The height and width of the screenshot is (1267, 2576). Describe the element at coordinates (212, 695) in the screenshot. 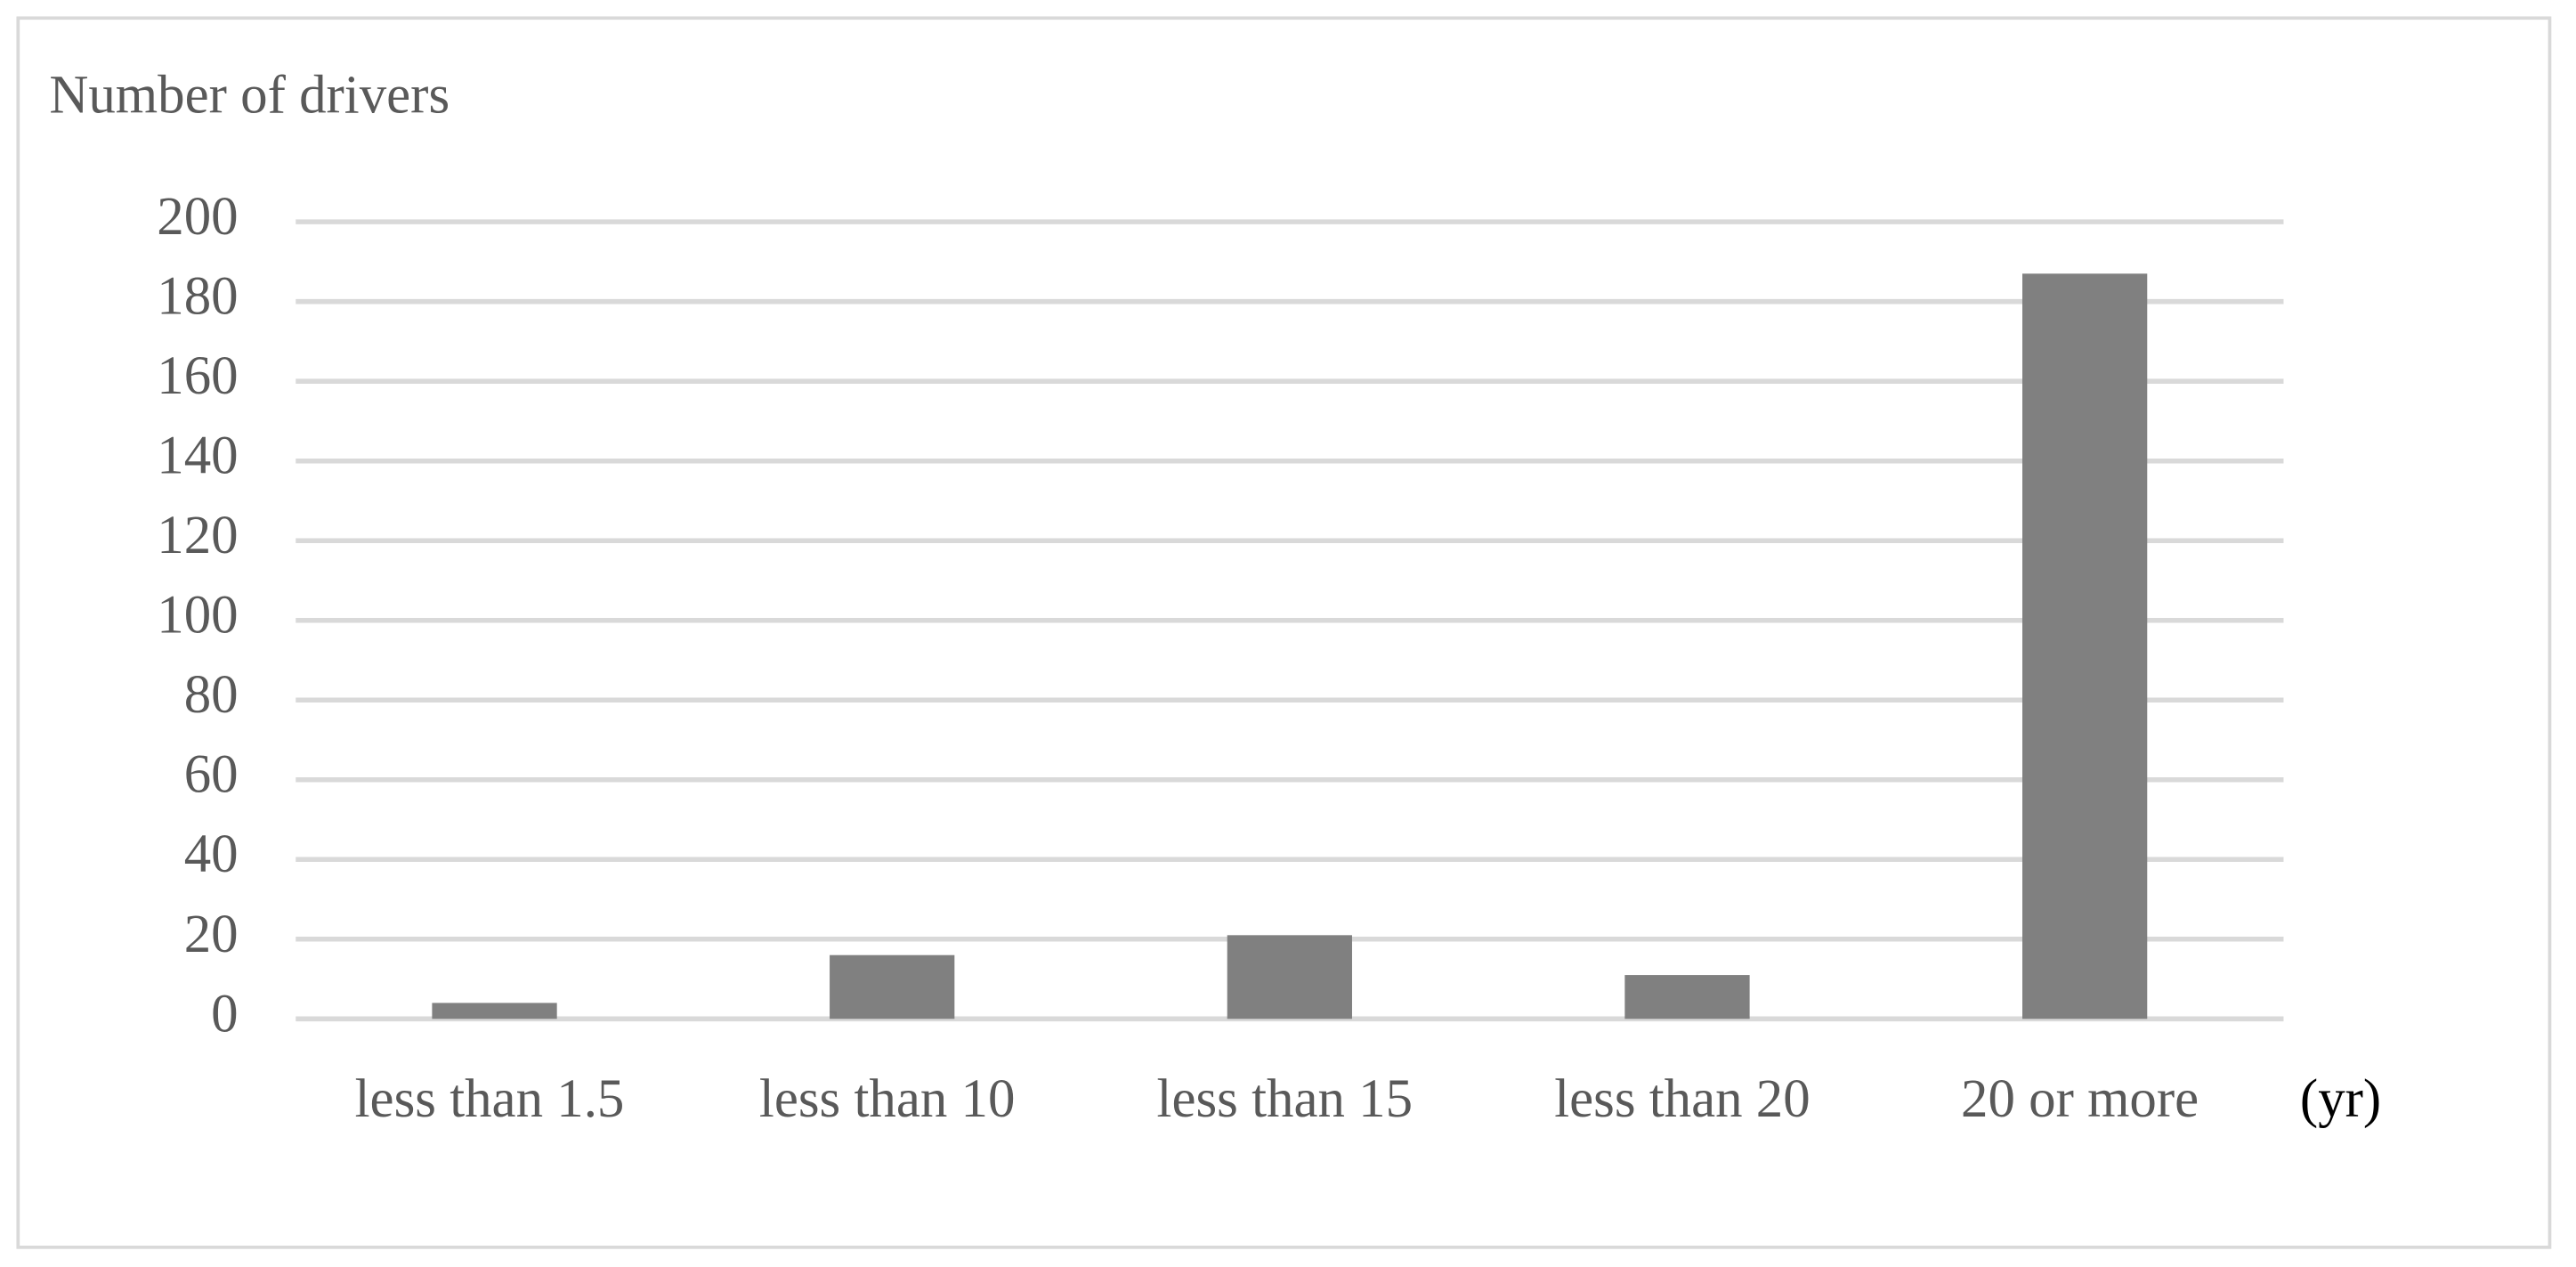

I see `y-tick-label: 80` at that location.